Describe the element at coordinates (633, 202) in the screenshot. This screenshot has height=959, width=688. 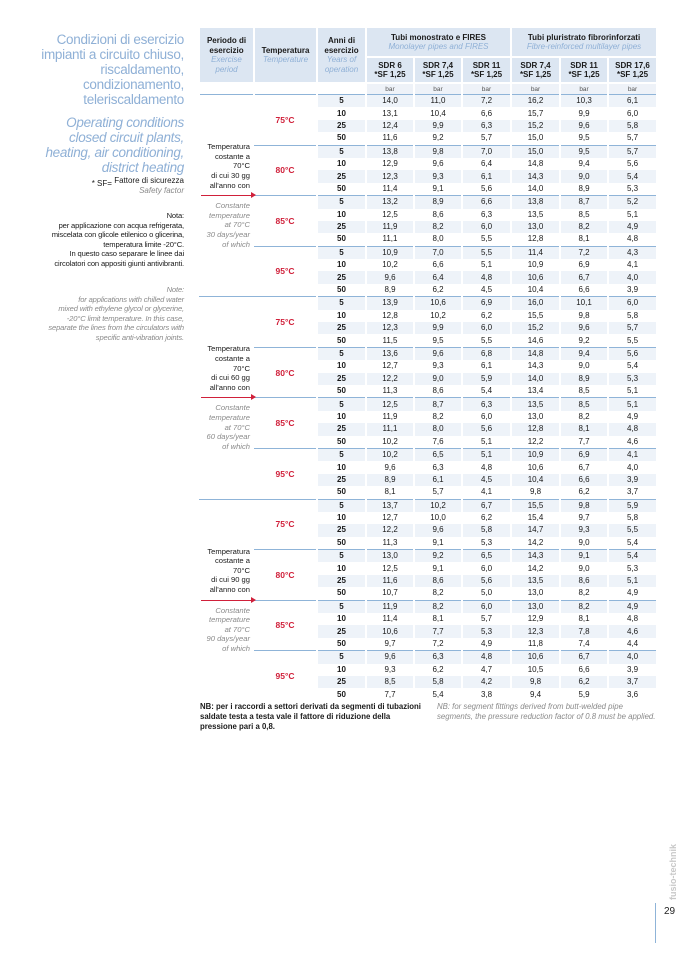
I see `pressure-value-cell: 5,2` at that location.